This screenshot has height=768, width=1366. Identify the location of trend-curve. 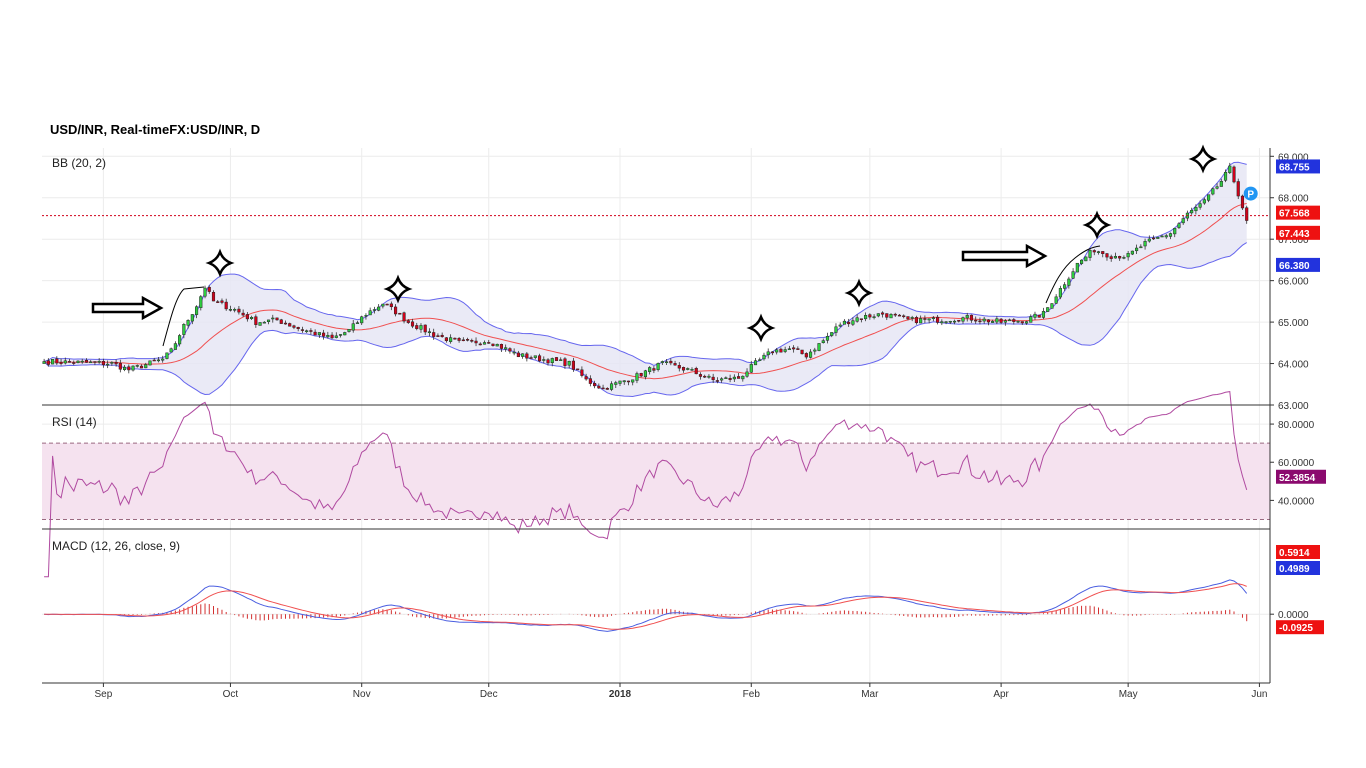
(1073, 274).